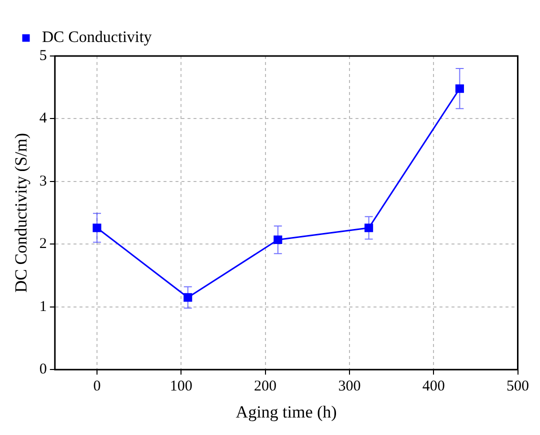 This screenshot has height=435, width=540. What do you see at coordinates (433, 386) in the screenshot?
I see `x-tick-label: 400` at bounding box center [433, 386].